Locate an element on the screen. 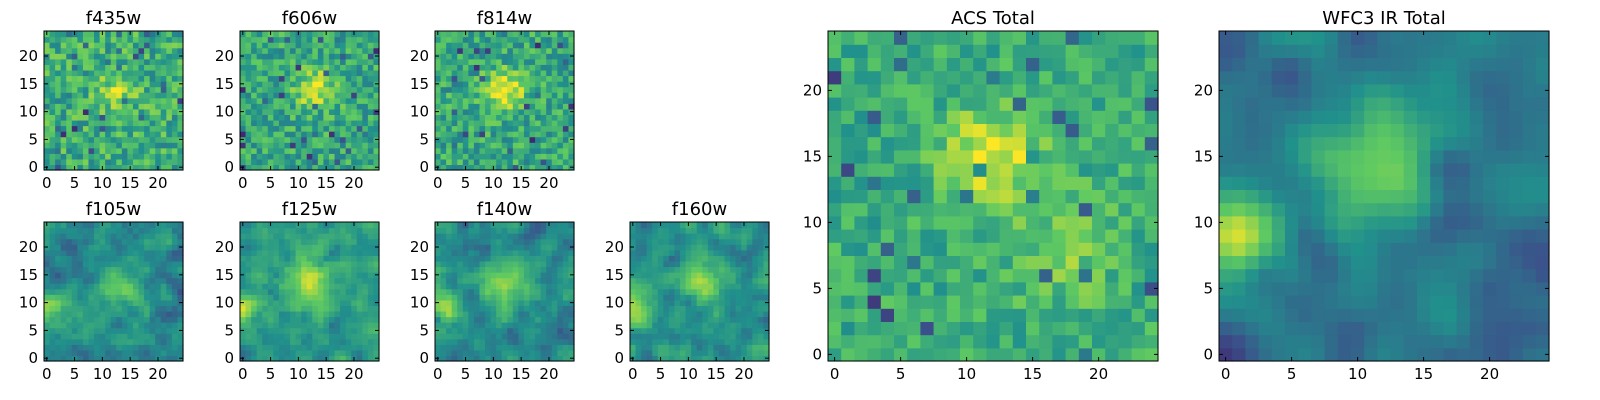 This screenshot has width=1600, height=400. x-tick-label: 5 is located at coordinates (271, 183).